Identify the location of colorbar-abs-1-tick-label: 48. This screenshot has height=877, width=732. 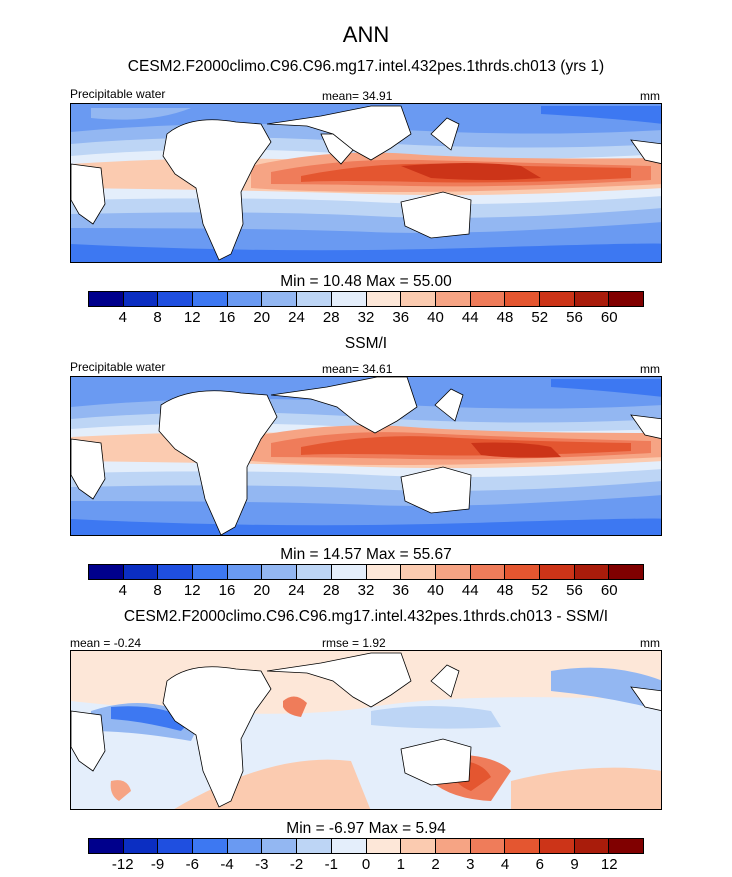
(505, 317).